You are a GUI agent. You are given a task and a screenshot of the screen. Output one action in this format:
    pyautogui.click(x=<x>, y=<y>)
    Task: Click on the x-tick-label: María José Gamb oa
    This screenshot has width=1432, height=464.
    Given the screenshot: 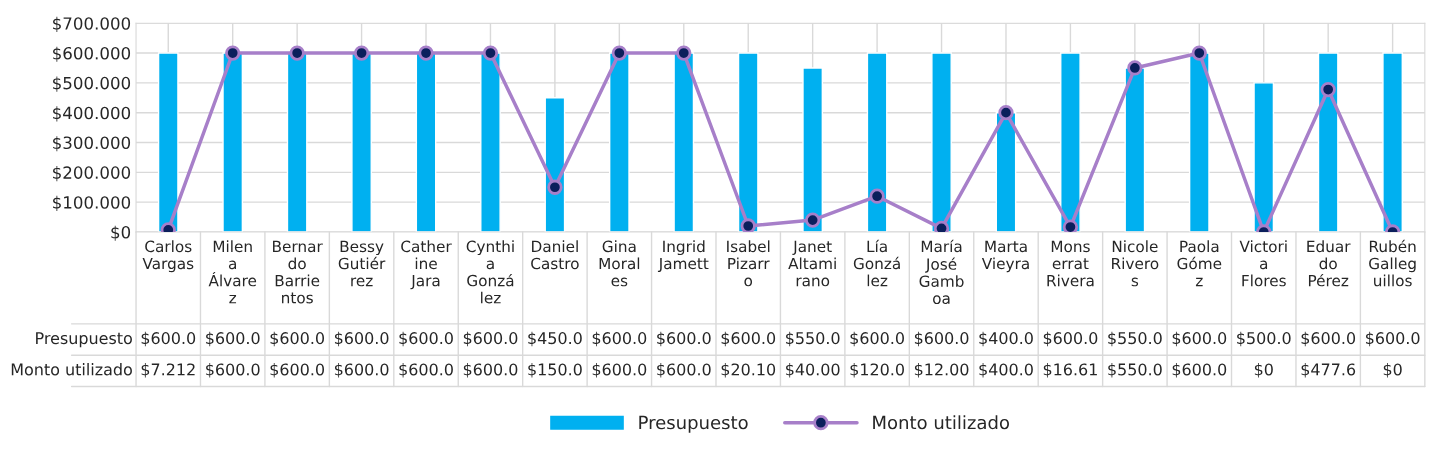 What is the action you would take?
    pyautogui.click(x=941, y=272)
    